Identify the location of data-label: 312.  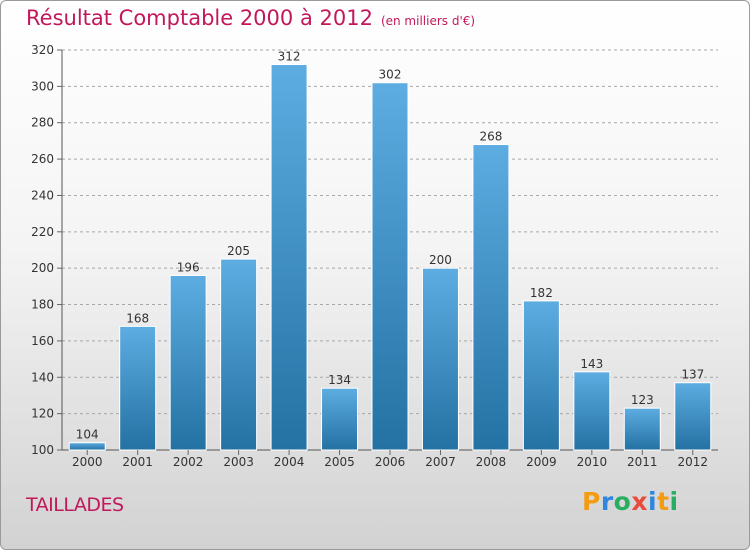
(289, 57).